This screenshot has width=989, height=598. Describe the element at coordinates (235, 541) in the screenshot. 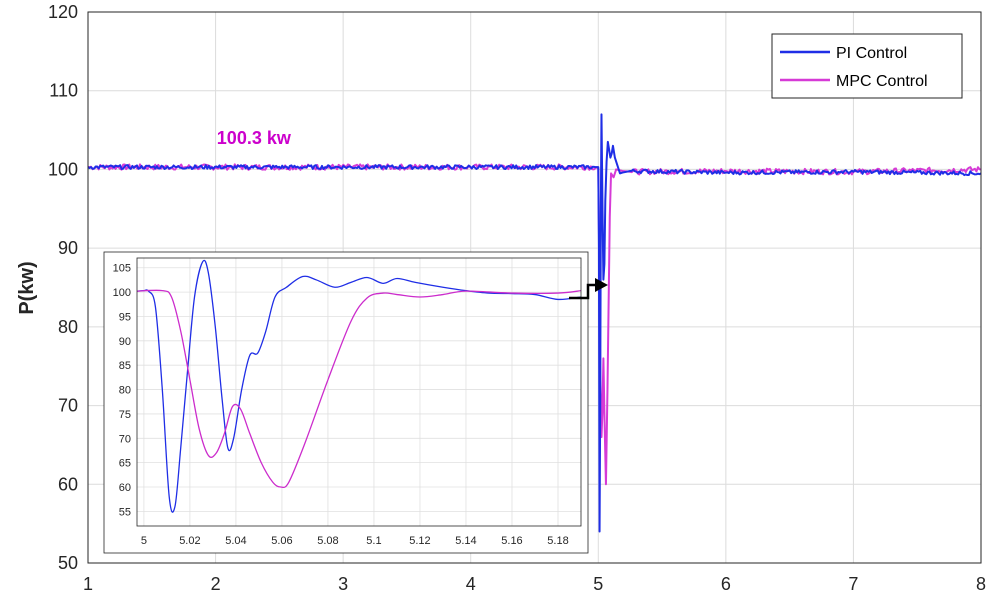

I see `inset-x-tick-label: 5.04` at that location.